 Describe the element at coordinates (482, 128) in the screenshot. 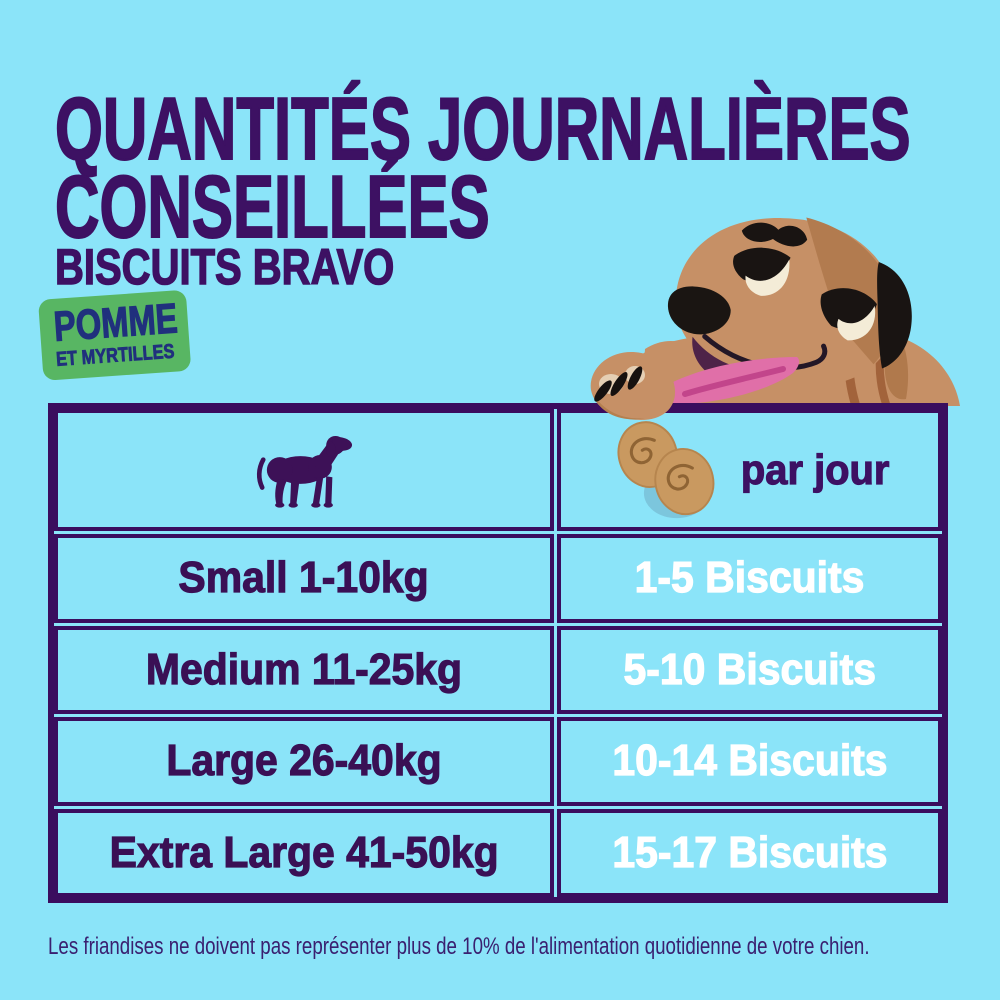

I see `page-title-line1: QUANTITÉS JOURNALIÈRES` at that location.